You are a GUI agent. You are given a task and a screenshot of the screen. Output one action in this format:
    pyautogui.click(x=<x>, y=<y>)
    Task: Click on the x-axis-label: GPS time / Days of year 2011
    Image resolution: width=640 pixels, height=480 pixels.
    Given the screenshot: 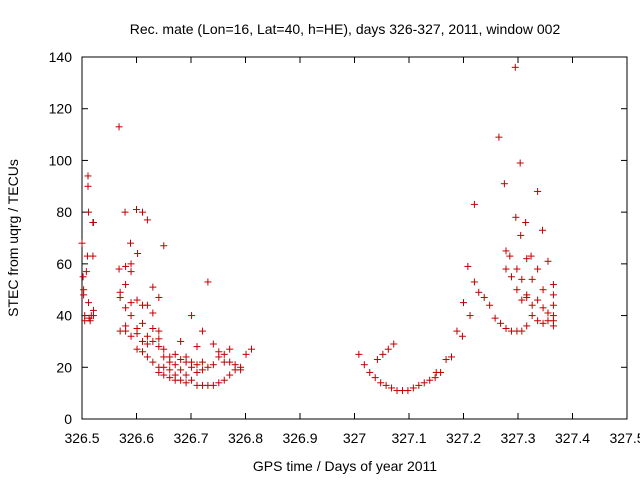 What is the action you would take?
    pyautogui.click(x=345, y=466)
    